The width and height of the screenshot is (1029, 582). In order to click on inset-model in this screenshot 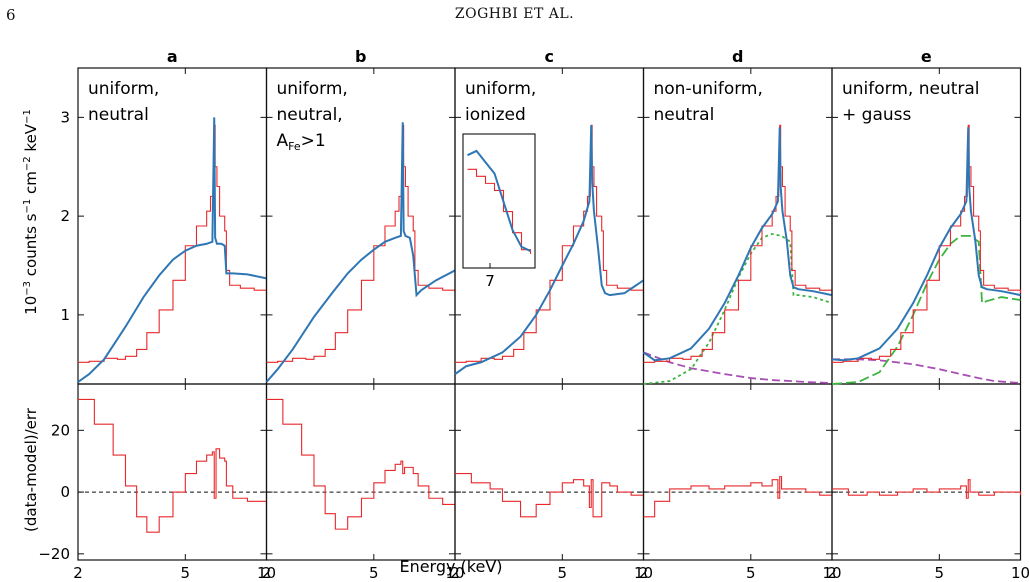, I will do `click(499, 200)`.